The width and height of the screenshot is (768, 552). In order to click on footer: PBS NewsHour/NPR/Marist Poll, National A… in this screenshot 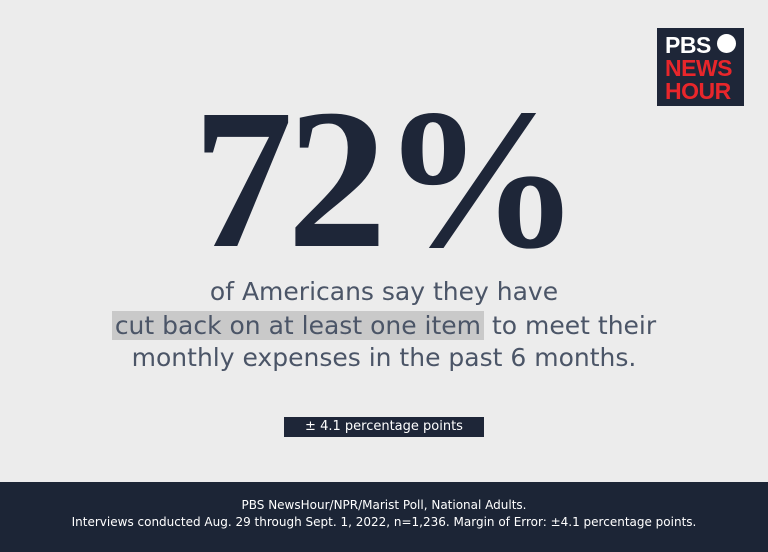, I will do `click(384, 517)`.